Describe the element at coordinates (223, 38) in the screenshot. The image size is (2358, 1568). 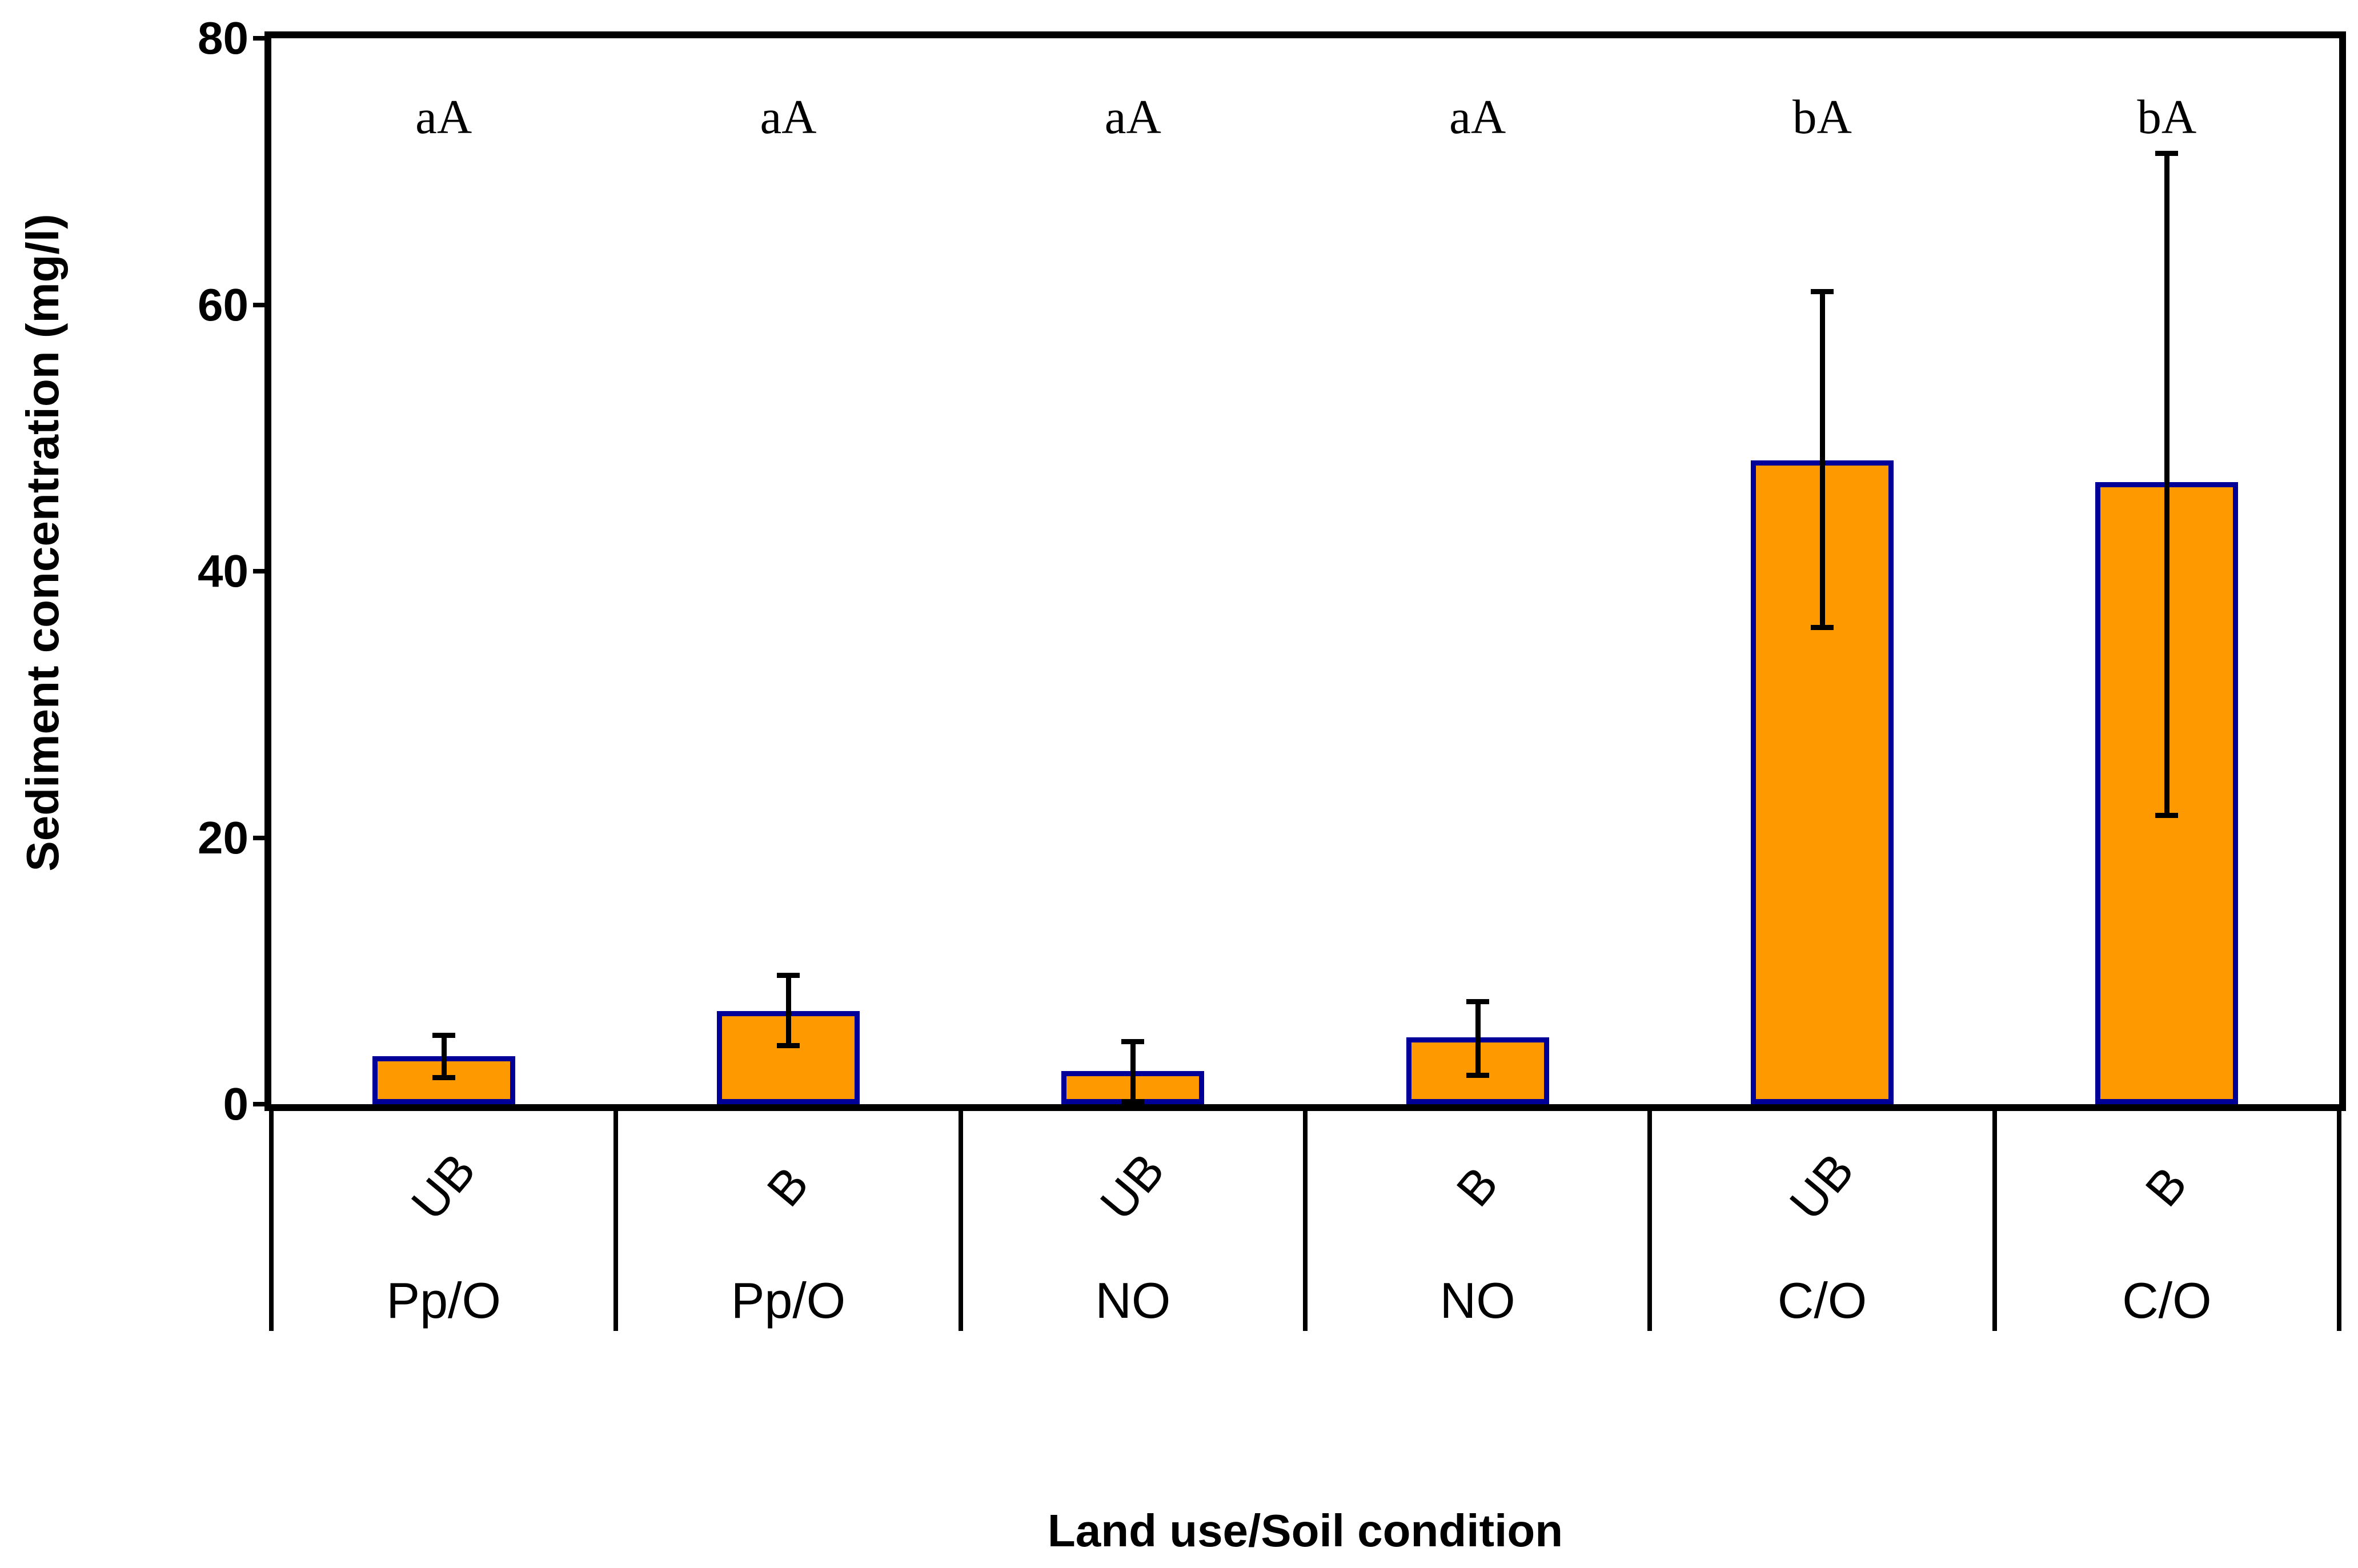
I see `y-tick-label: 80` at that location.